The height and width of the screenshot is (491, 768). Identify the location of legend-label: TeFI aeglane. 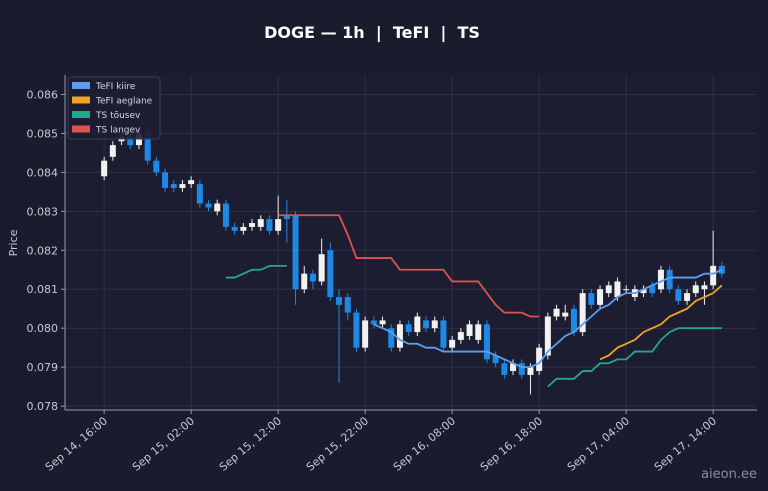
(124, 102).